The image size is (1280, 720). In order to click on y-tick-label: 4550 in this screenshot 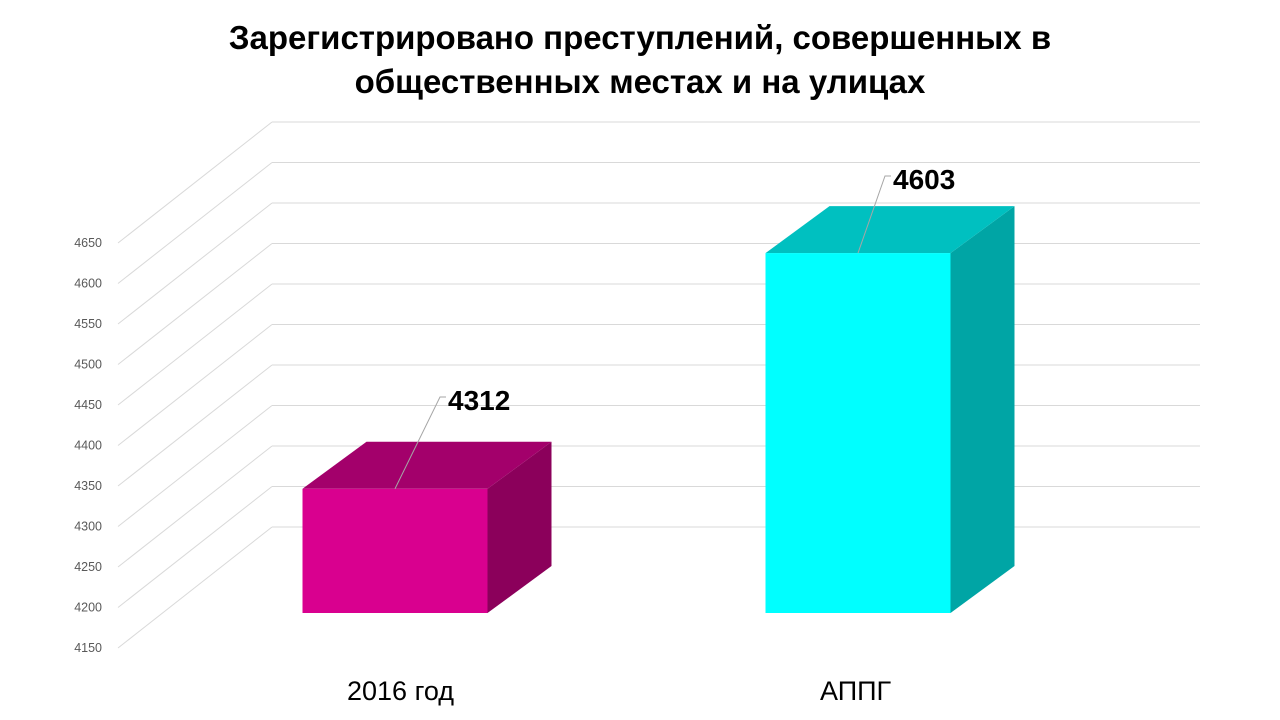, I will do `click(88, 324)`.